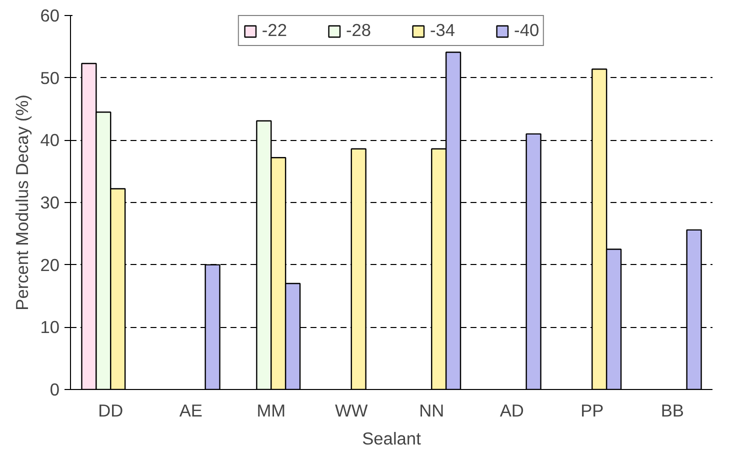 The height and width of the screenshot is (451, 737). Describe the element at coordinates (592, 410) in the screenshot. I see `x-tick-label: PP` at that location.